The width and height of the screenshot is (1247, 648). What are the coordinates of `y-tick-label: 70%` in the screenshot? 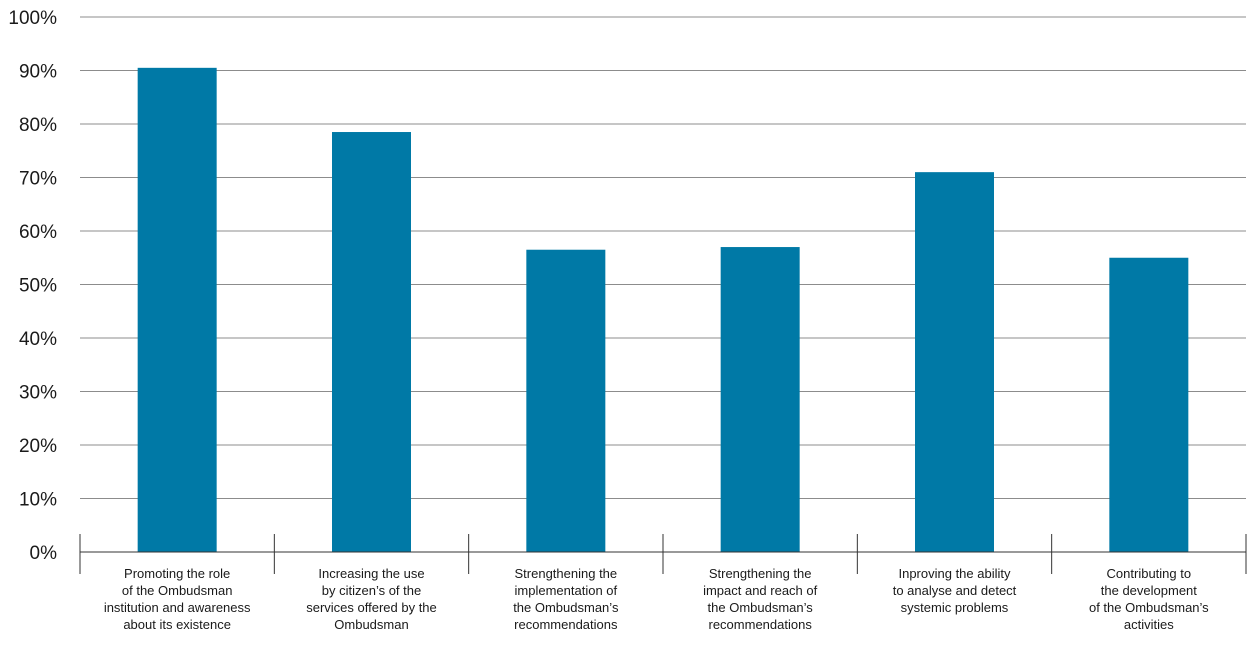 It's located at (38, 179).